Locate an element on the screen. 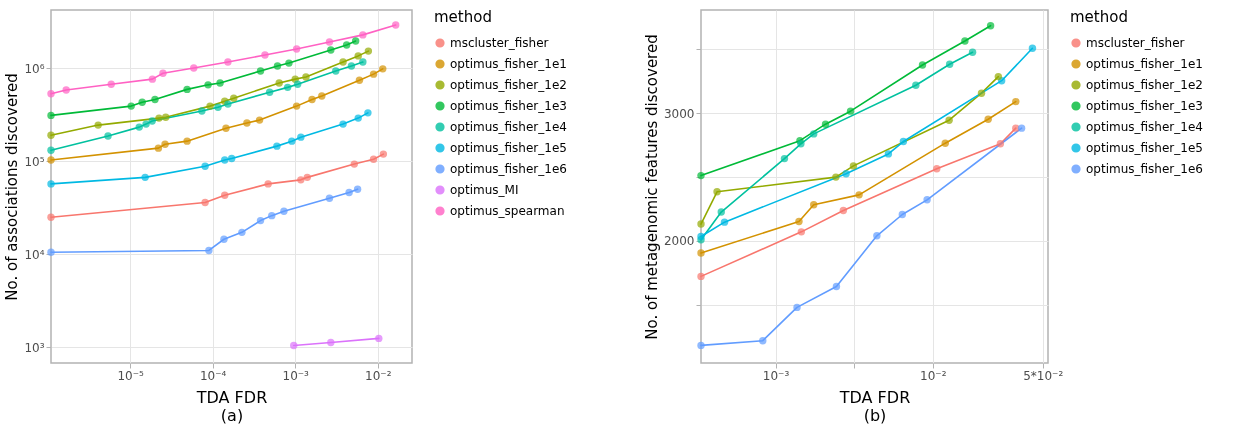 Image resolution: width=1251 pixels, height=435 pixels. y-tick-label: 3000 is located at coordinates (679, 113).